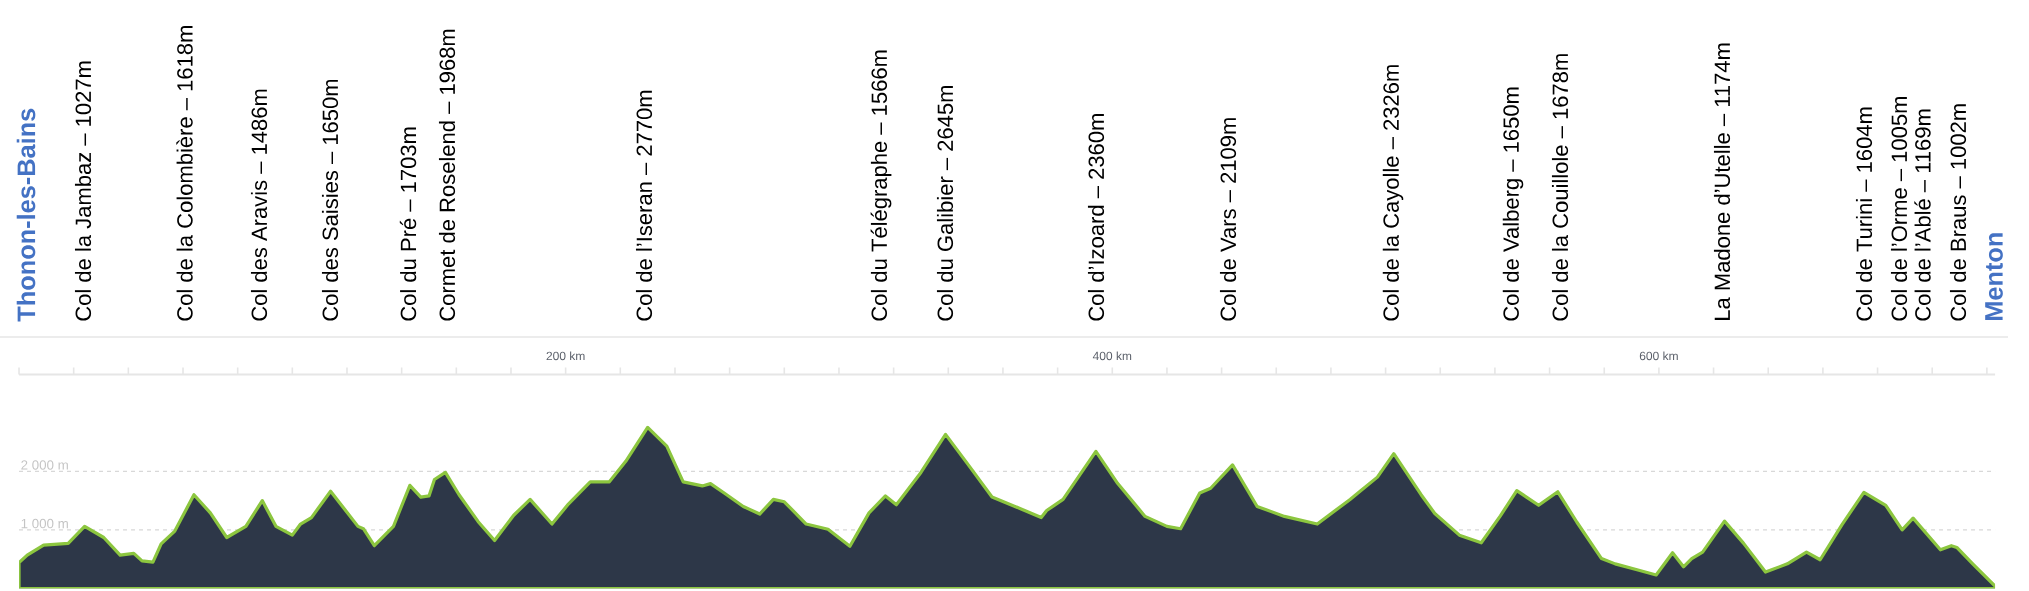 Image resolution: width=2029 pixels, height=591 pixels. I want to click on text: Col de l’Ablé – 1169m, so click(1922, 215).